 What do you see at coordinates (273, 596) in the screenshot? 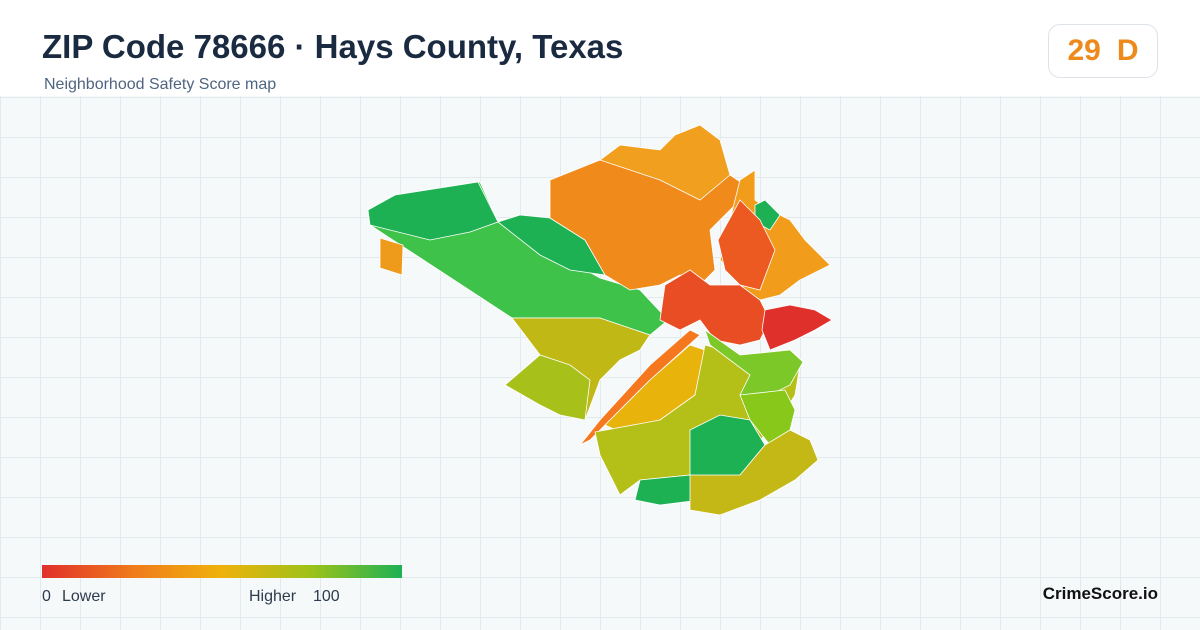
I see `legend-max-label: Higher` at bounding box center [273, 596].